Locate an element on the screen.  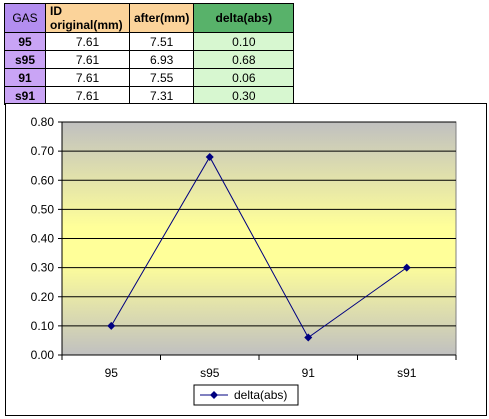
y-tick-label: 0.40 is located at coordinates (43, 239).